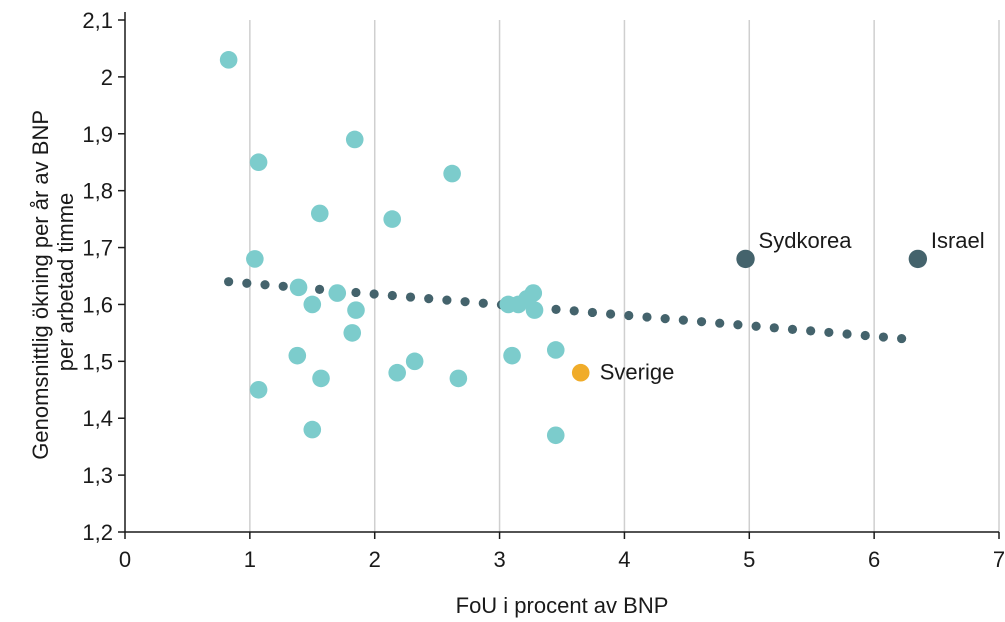  What do you see at coordinates (375, 559) in the screenshot?
I see `x-tick-label: 2` at bounding box center [375, 559].